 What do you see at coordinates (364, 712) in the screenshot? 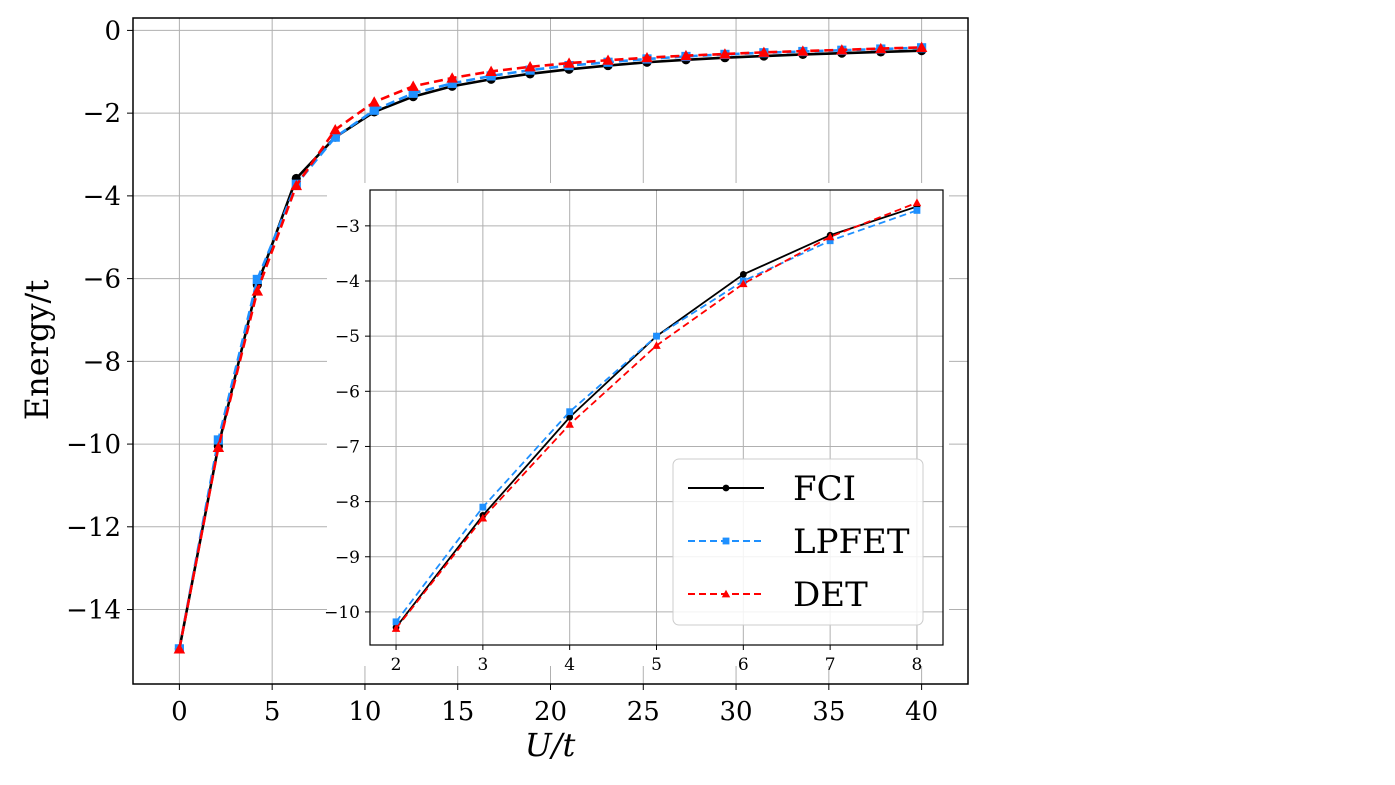
I see `main-xtick-label: 10` at bounding box center [364, 712].